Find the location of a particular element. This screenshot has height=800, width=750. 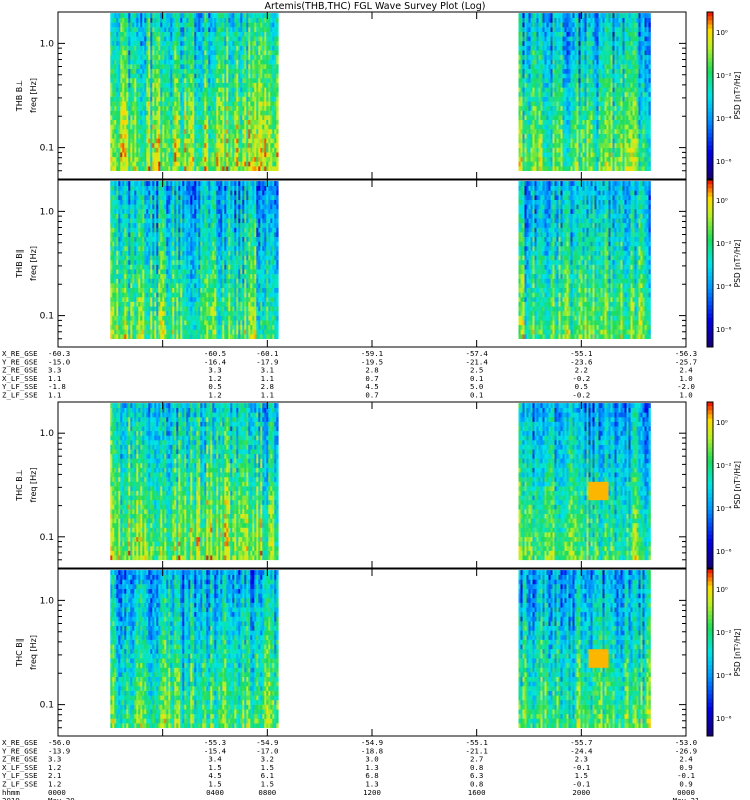

colorbar-tick-label: 10⁻⁴ is located at coordinates (724, 676).